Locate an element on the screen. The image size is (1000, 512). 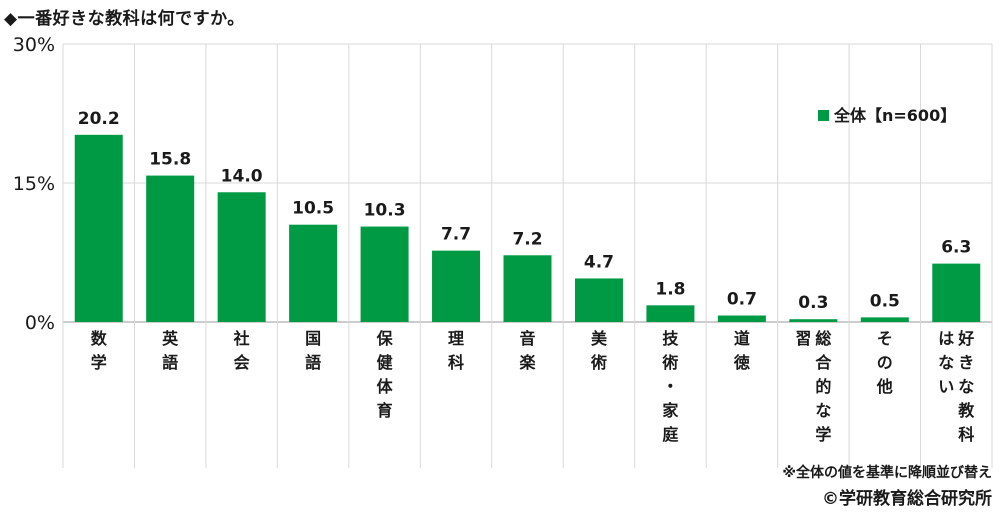
legend-label: 全体【n=600】 is located at coordinates (894, 115).